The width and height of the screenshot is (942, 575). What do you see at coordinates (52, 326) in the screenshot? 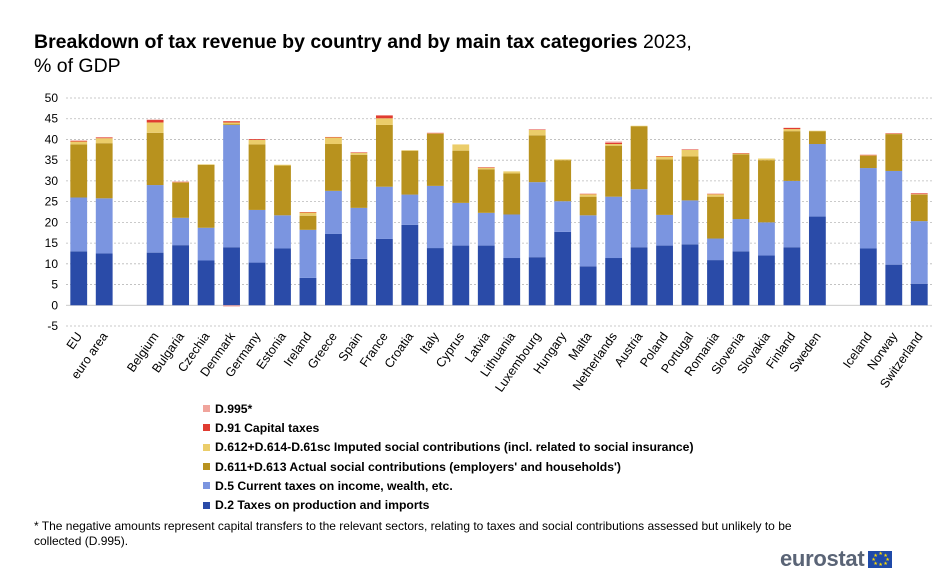
I see `y-tick-label: -5` at bounding box center [52, 326].